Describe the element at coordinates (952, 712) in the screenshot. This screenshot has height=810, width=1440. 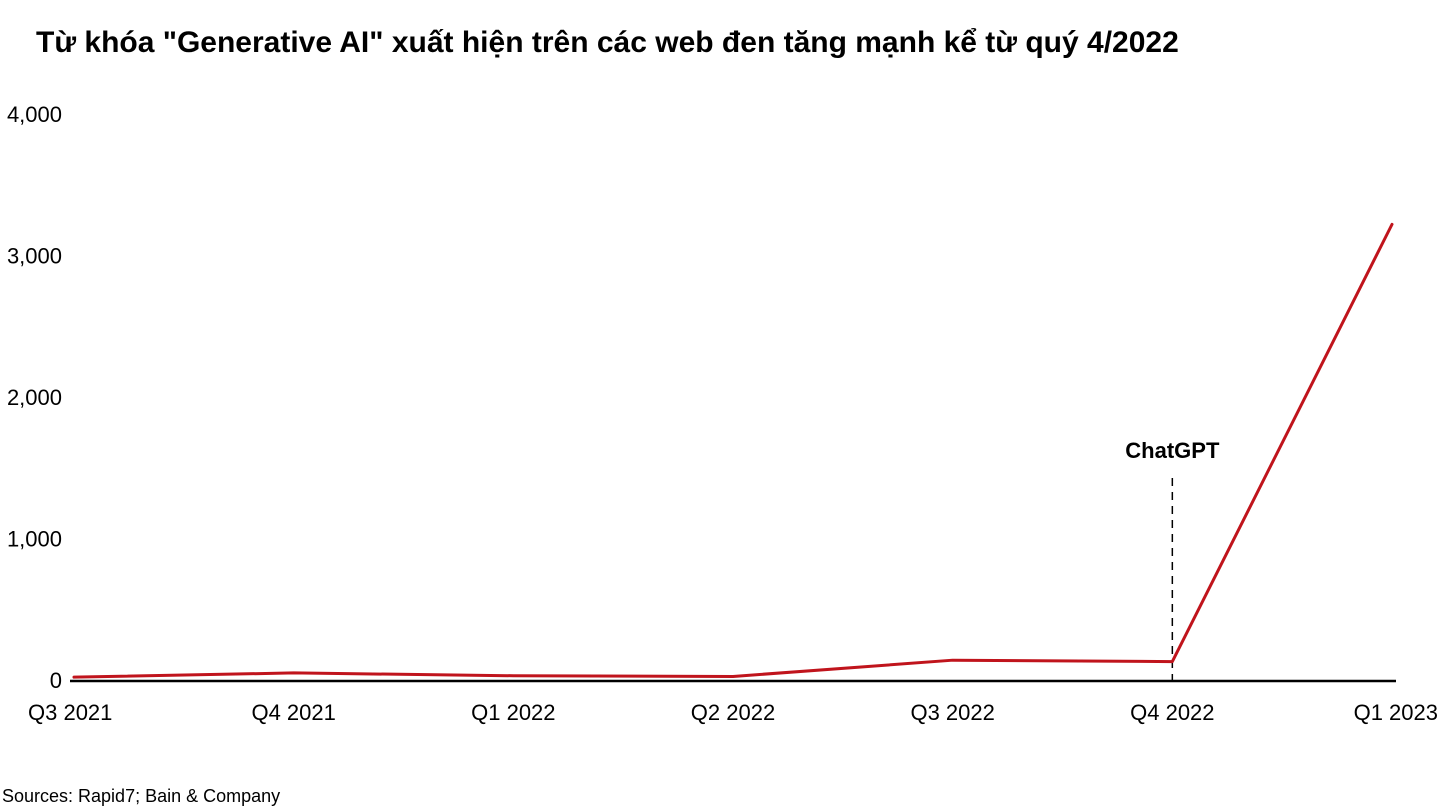
I see `x-tick-label: Q3 2022` at that location.